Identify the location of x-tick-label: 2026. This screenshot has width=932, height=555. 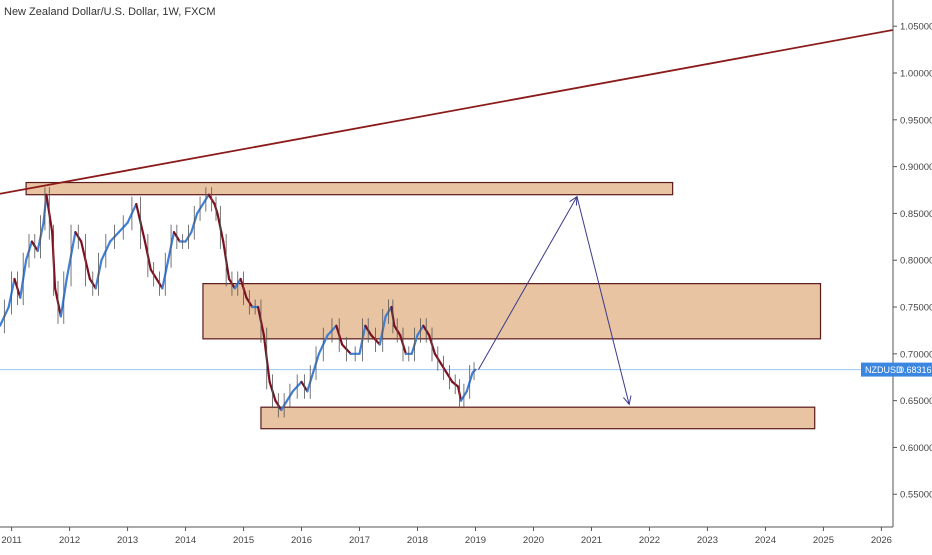
(881, 540).